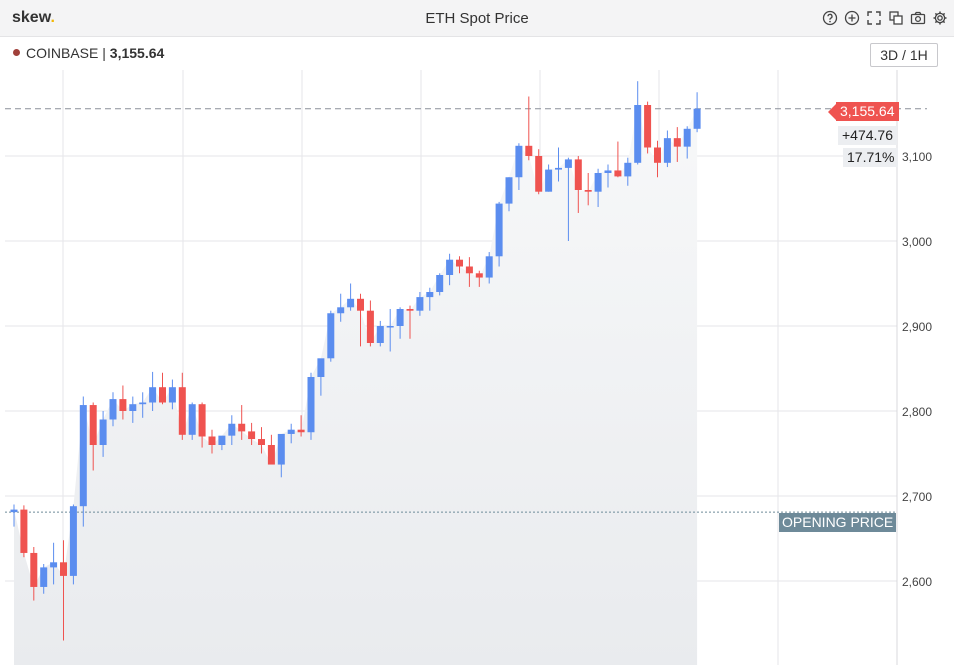 This screenshot has width=954, height=667. I want to click on add-icon, so click(852, 18).